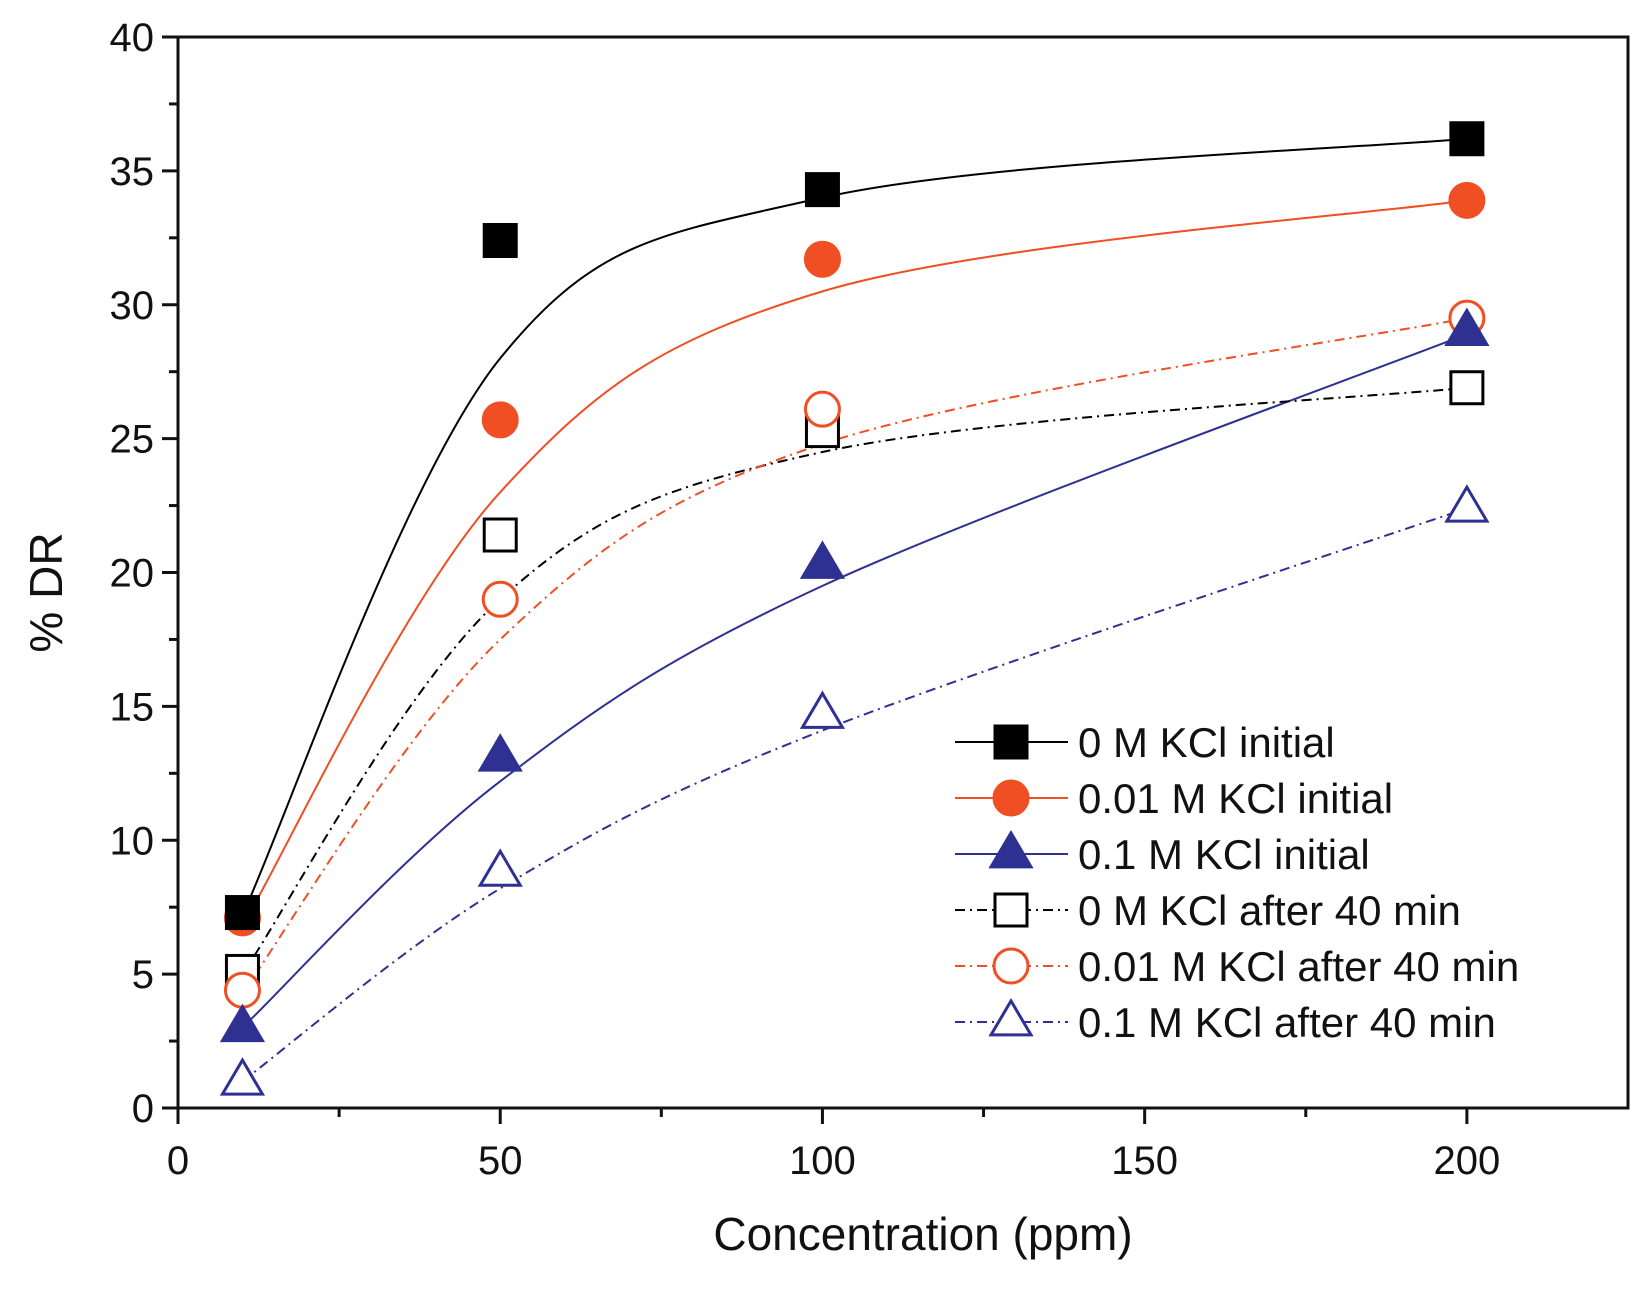  What do you see at coordinates (922, 1234) in the screenshot?
I see `x-axis-title: Concentration (ppm)` at bounding box center [922, 1234].